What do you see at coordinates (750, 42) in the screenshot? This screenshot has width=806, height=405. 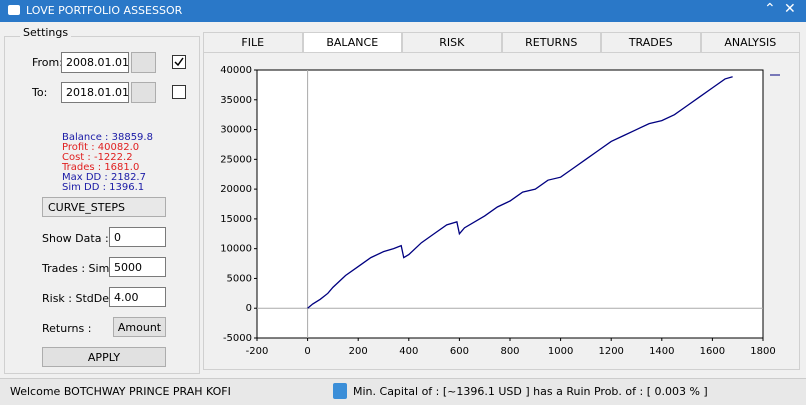 I see `tab: ANALYSIS` at bounding box center [750, 42].